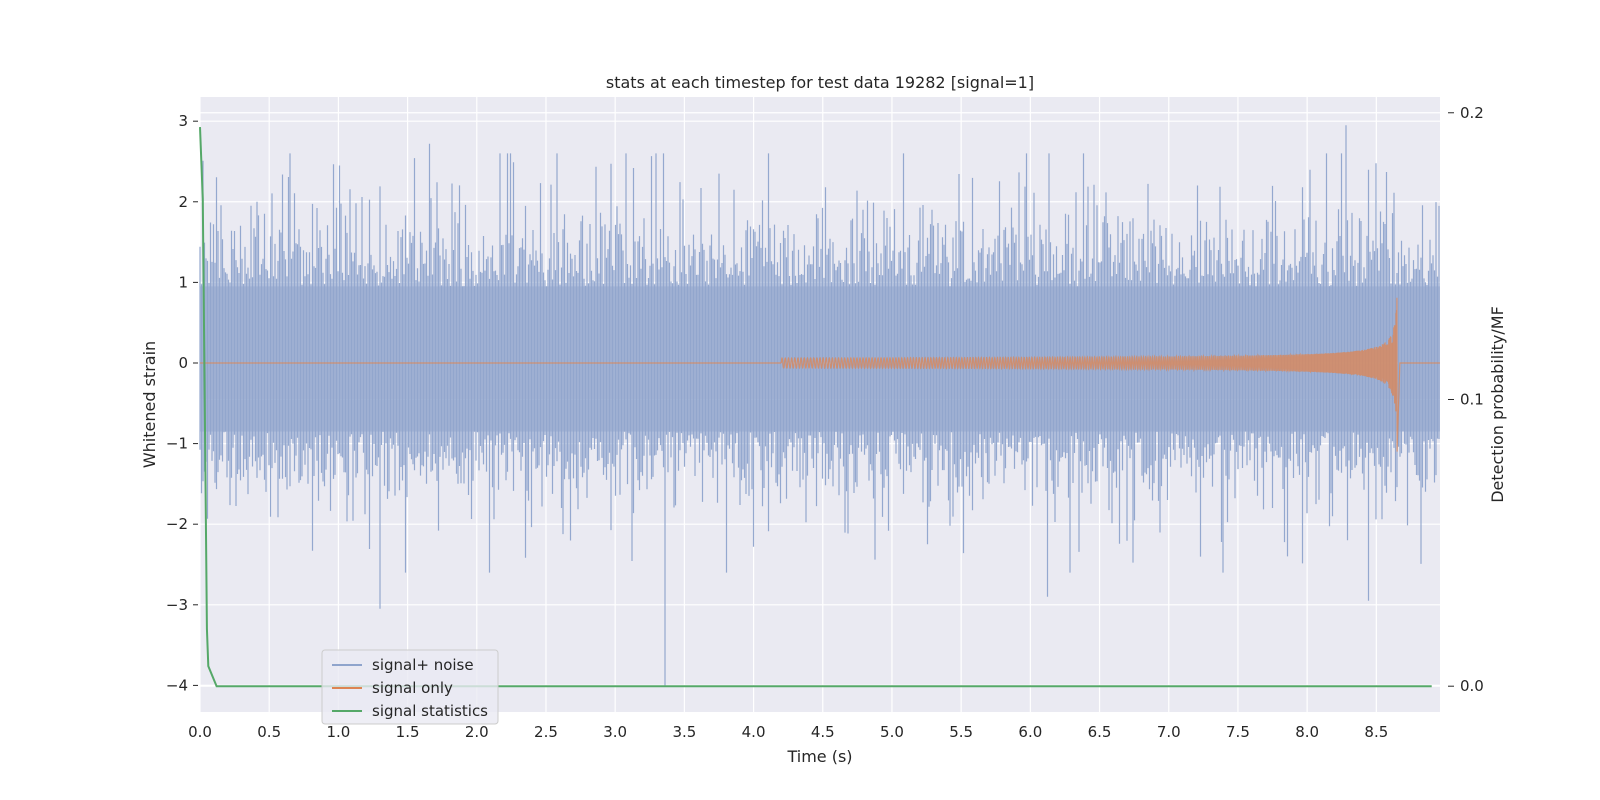 Image resolution: width=1600 pixels, height=800 pixels. Describe the element at coordinates (200, 732) in the screenshot. I see `x-tick-label: 0.0` at that location.